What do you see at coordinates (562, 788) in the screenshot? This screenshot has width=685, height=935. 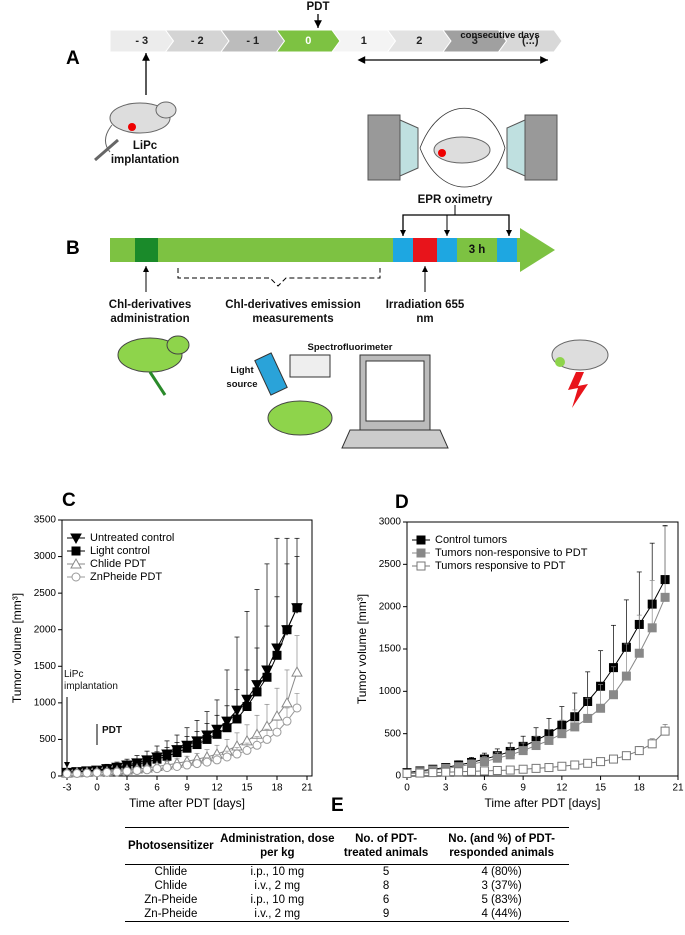 I see `x-tick-label: 12` at bounding box center [562, 788].